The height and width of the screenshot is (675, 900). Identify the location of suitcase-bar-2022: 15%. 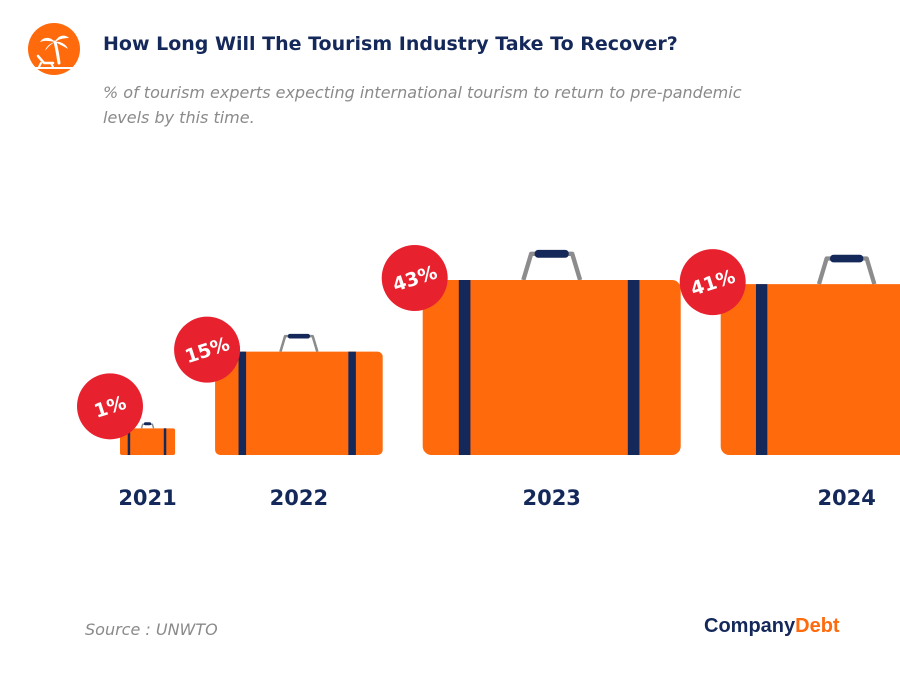
(278, 385).